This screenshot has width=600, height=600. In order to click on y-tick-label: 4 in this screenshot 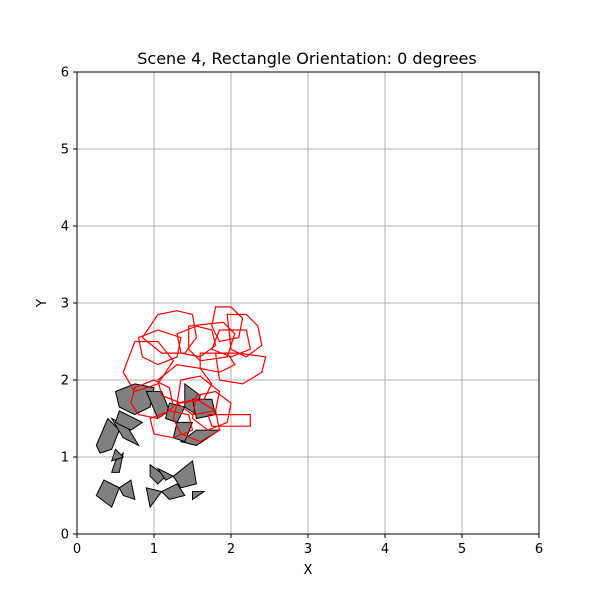, I will do `click(65, 227)`.